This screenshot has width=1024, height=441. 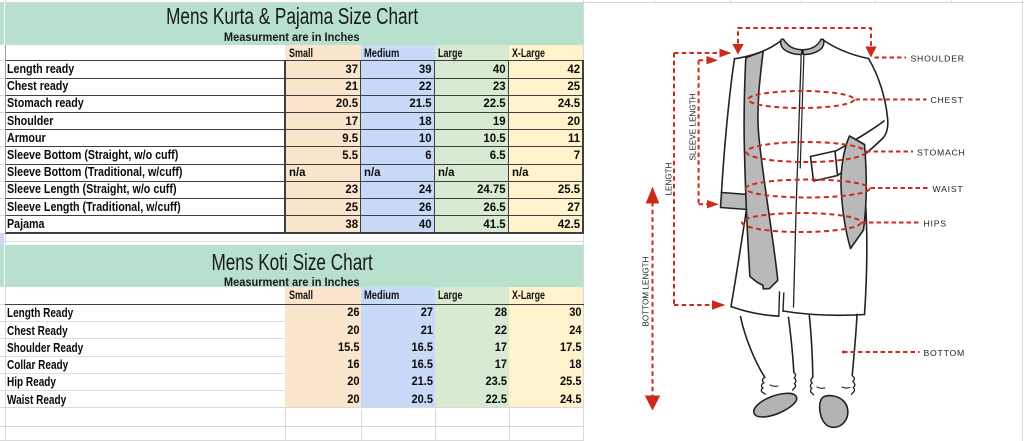 What do you see at coordinates (941, 152) in the screenshot?
I see `svg-text: STOMACH` at bounding box center [941, 152].